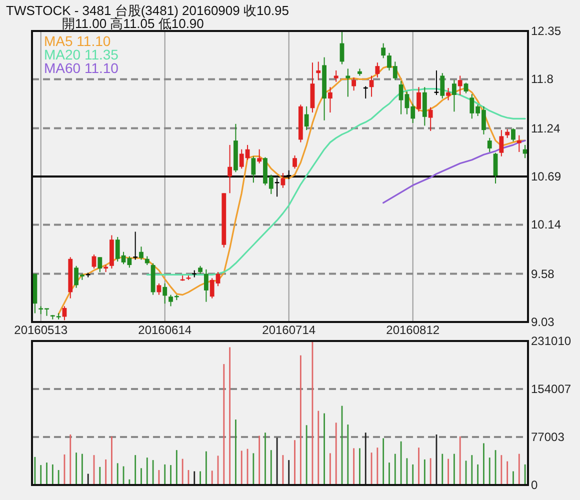 The width and height of the screenshot is (580, 500). Describe the element at coordinates (546, 177) in the screenshot. I see `y-tick-label: 10.69` at that location.